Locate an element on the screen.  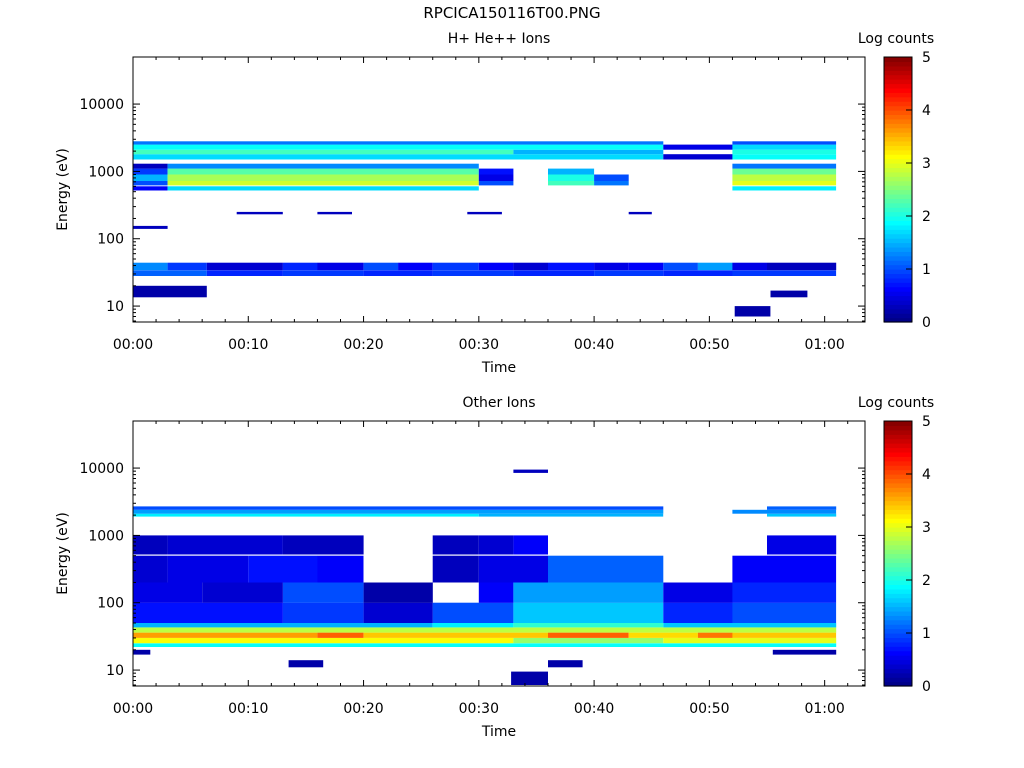
colorbar-tick-label: 2 is located at coordinates (926, 581).